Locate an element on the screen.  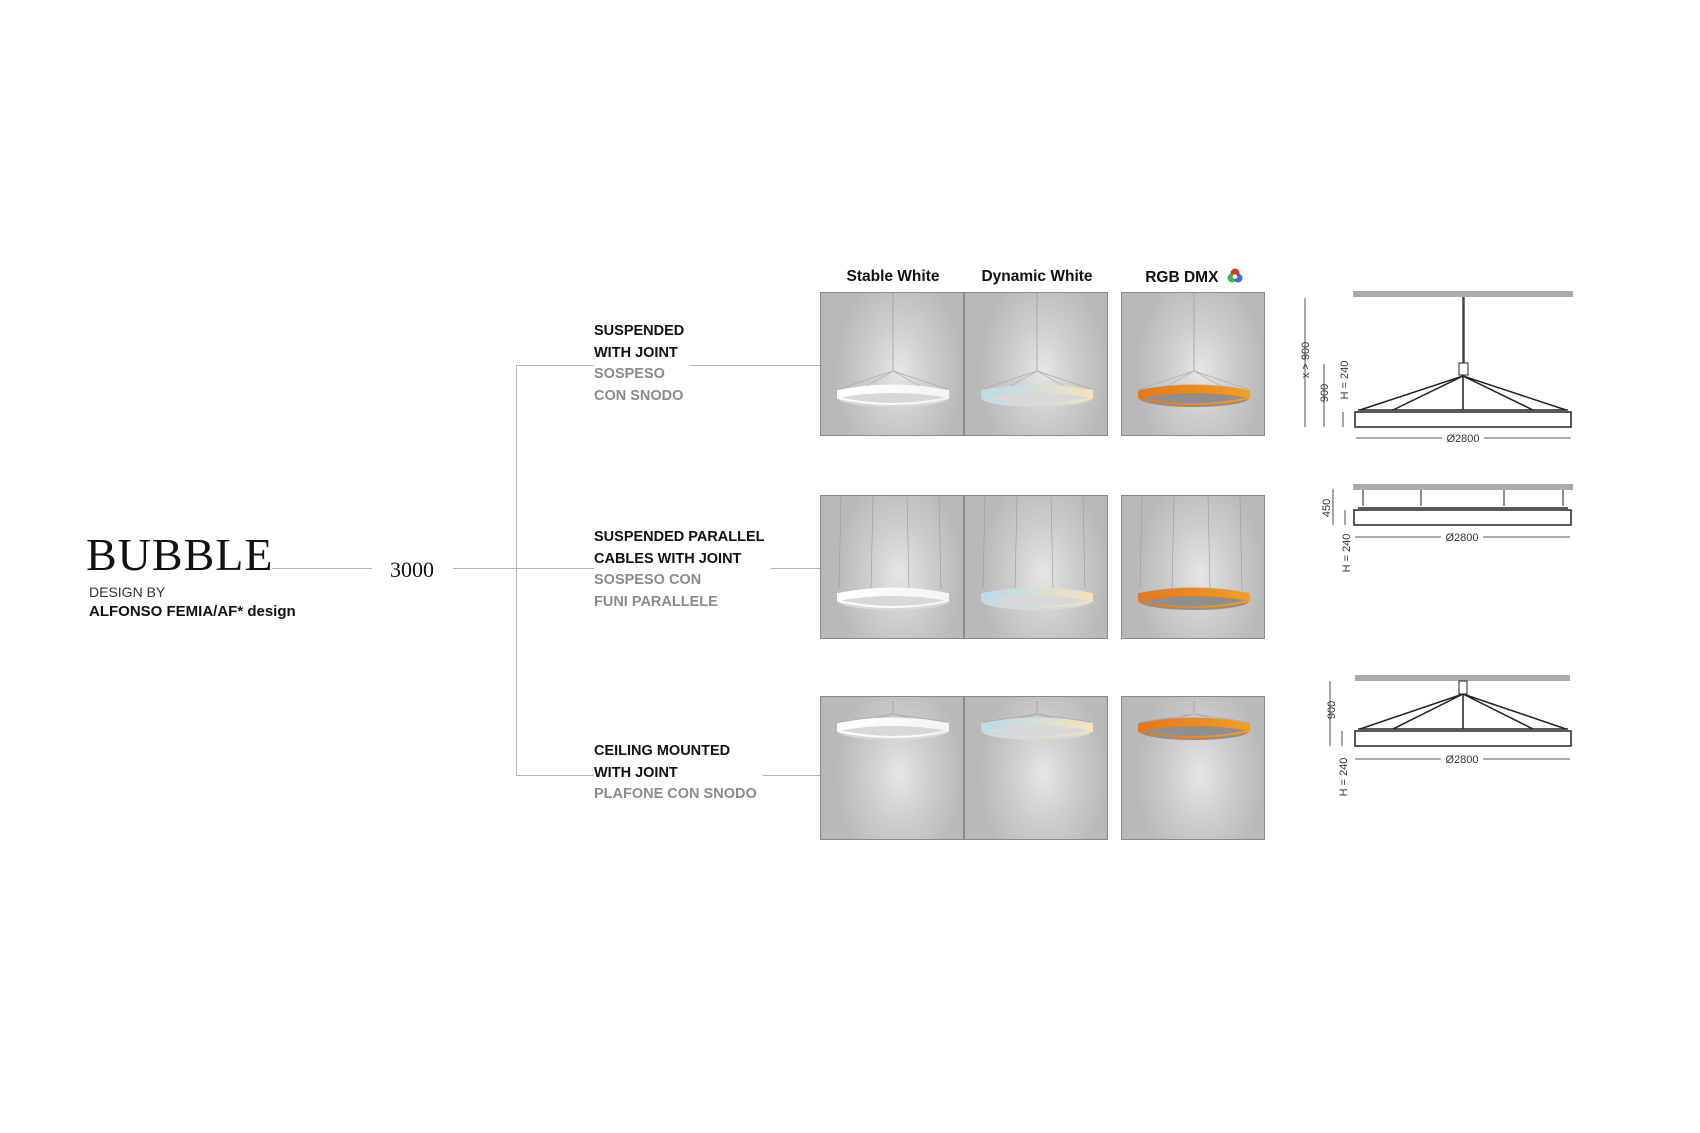
lamp-image-ceiling-mounted-rgb-dmx is located at coordinates (1193, 768).